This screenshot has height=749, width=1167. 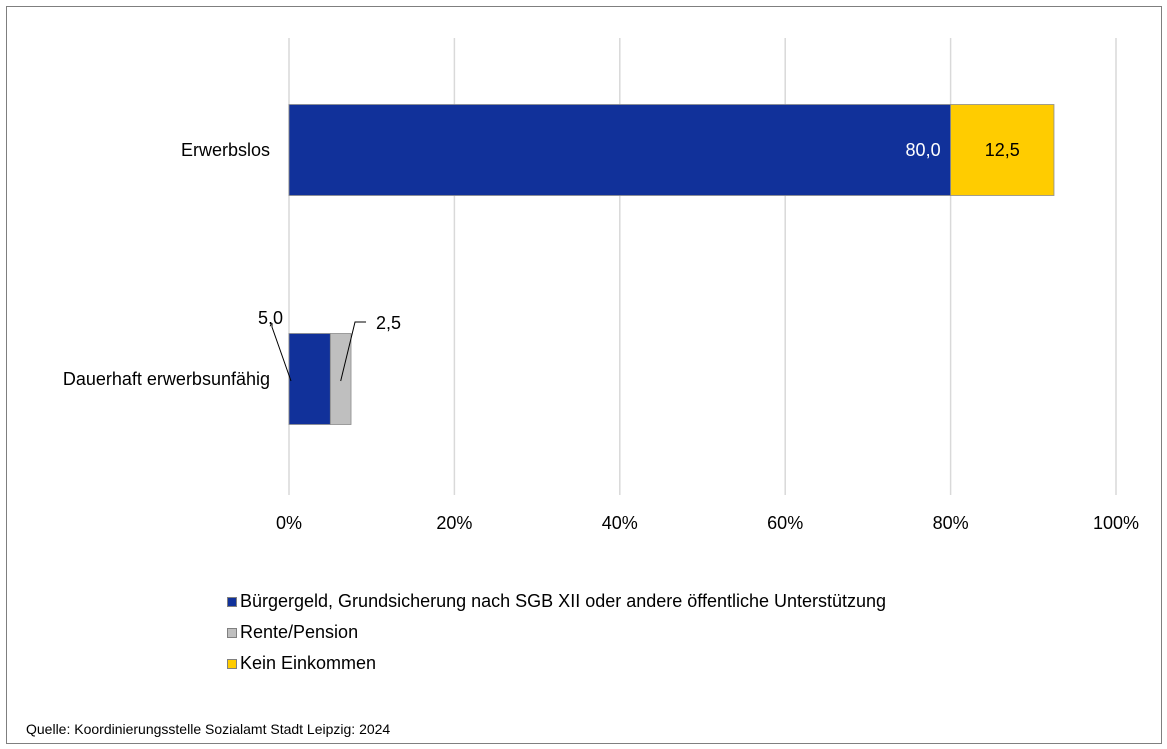 I want to click on x-tick-label: 100%, so click(x=1116, y=523).